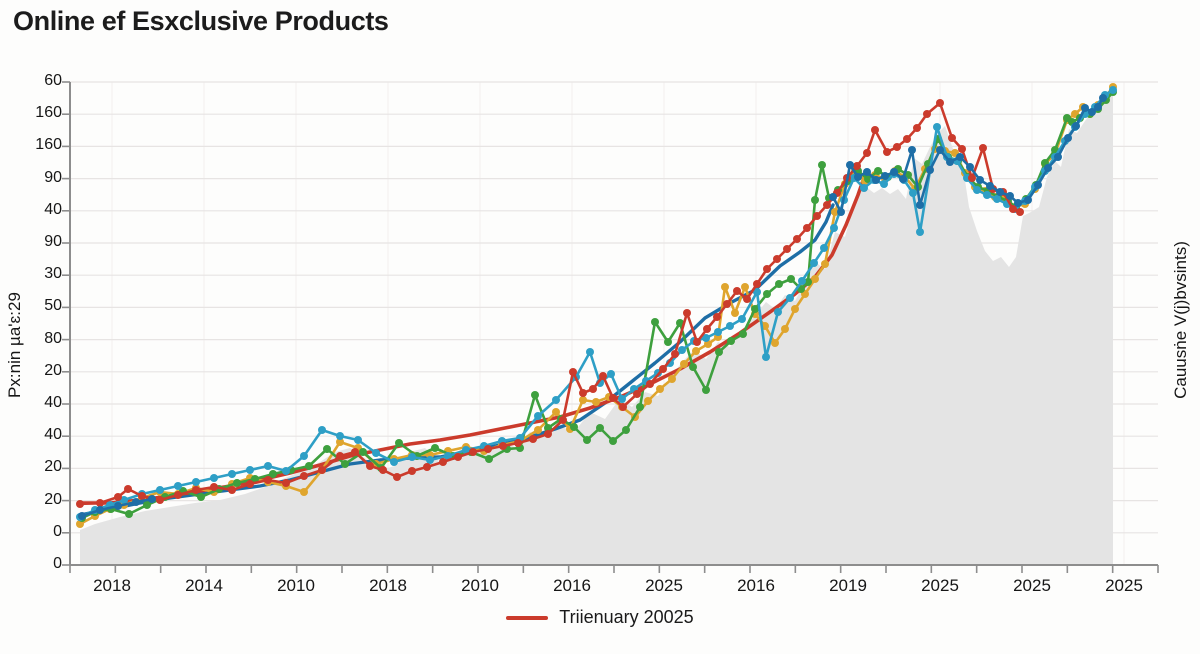  Describe the element at coordinates (664, 585) in the screenshot. I see `x-tick-label: 2025` at that location.